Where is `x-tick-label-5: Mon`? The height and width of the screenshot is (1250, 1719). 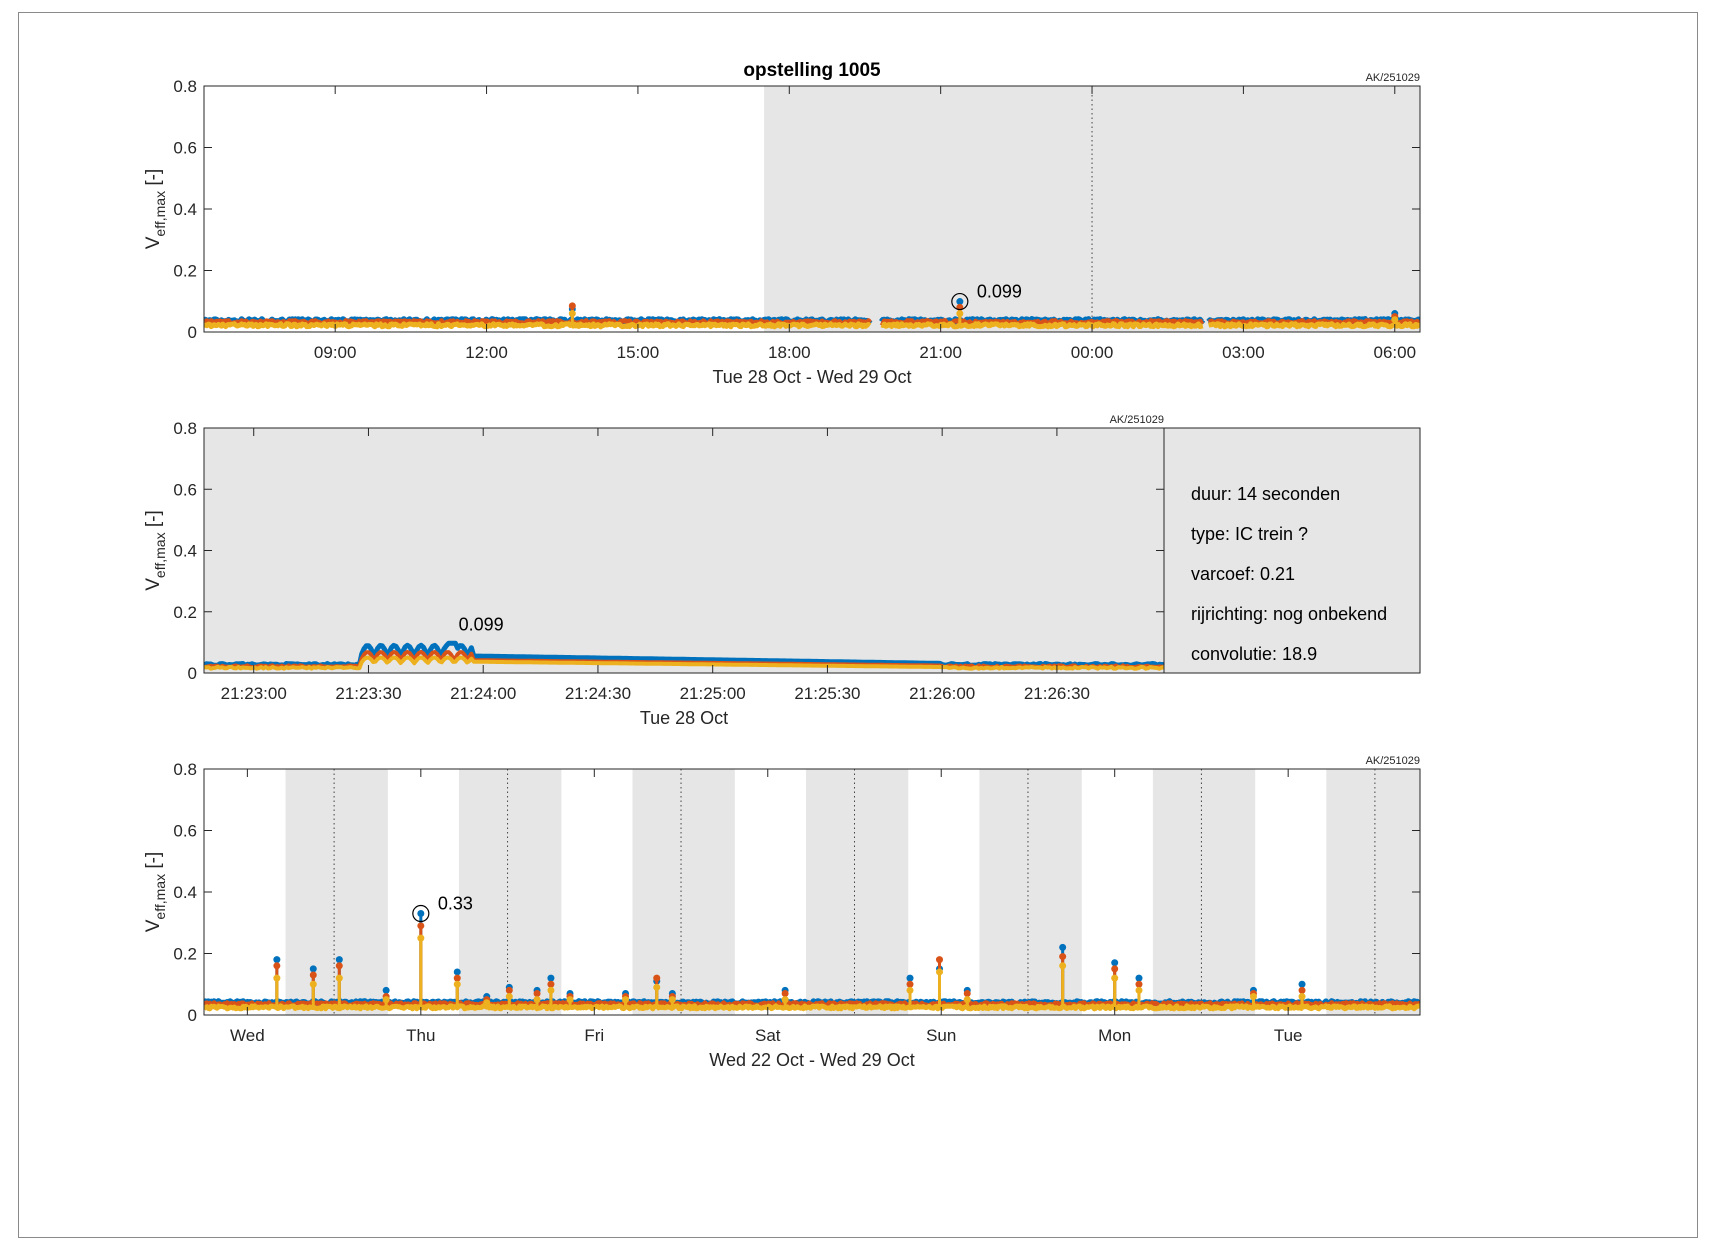 x-tick-label-5: Mon is located at coordinates (1114, 1035).